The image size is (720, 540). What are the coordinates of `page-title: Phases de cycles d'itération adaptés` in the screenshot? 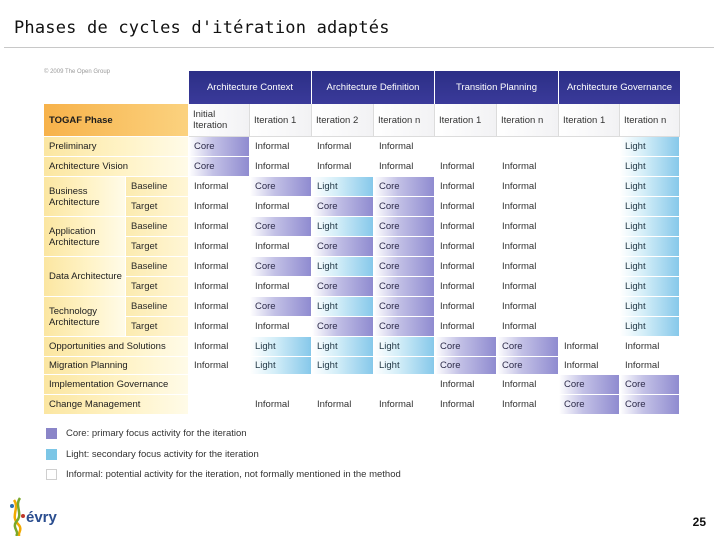 It's located at (202, 28).